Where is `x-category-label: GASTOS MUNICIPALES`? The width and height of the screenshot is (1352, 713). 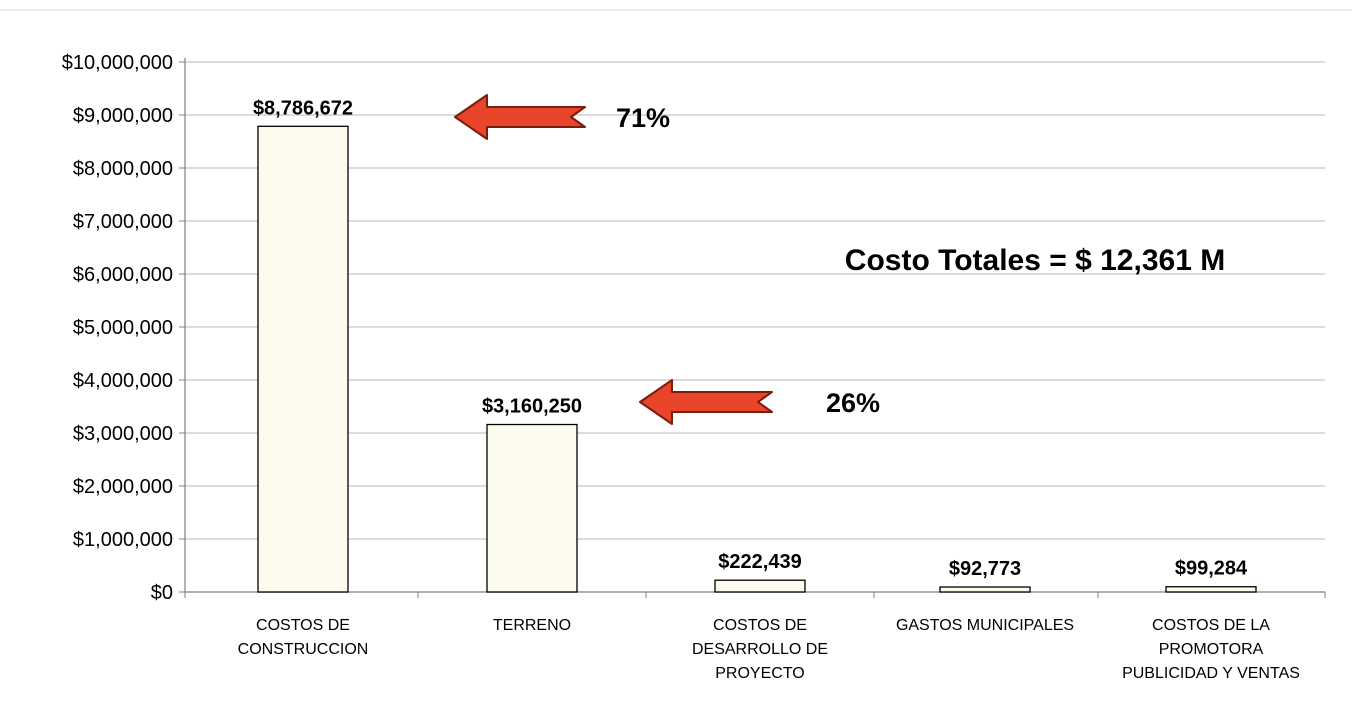
x-category-label: GASTOS MUNICIPALES is located at coordinates (985, 625).